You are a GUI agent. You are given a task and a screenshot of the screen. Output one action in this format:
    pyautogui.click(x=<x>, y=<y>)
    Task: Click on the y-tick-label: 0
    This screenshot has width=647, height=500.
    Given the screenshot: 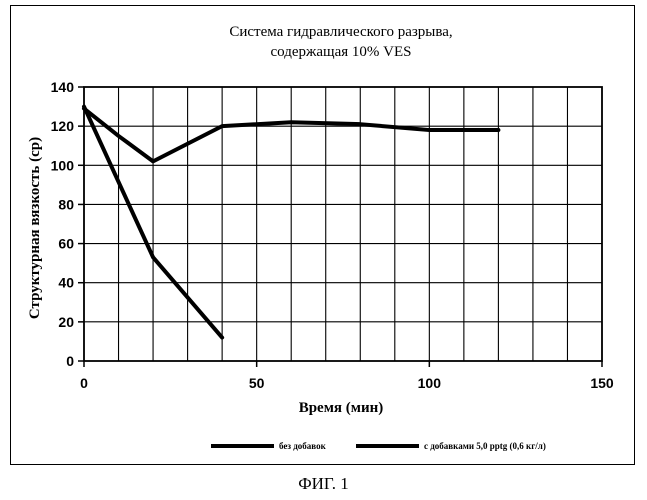 What is the action you would take?
    pyautogui.click(x=70, y=361)
    